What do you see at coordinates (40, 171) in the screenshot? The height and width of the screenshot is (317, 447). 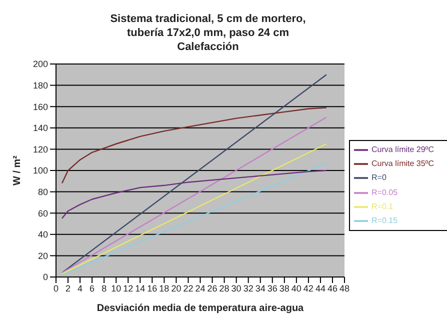 I see `y-tick-label: 100` at bounding box center [40, 171].